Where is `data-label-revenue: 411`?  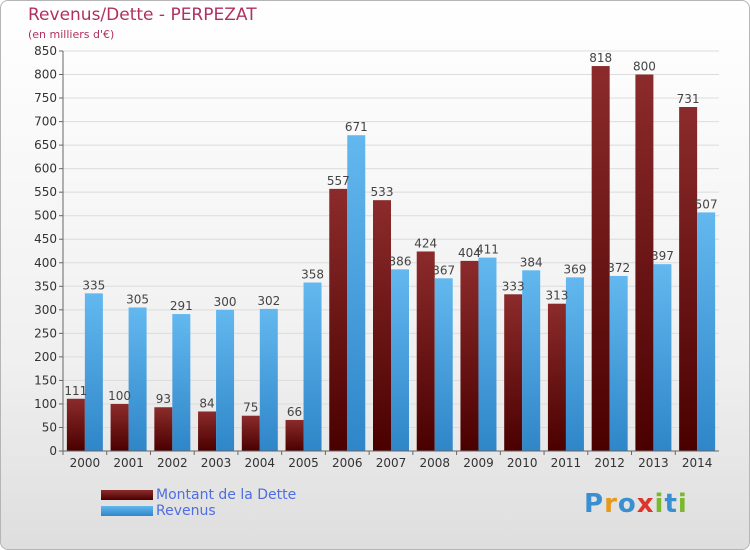 data-label-revenue: 411 is located at coordinates (487, 250).